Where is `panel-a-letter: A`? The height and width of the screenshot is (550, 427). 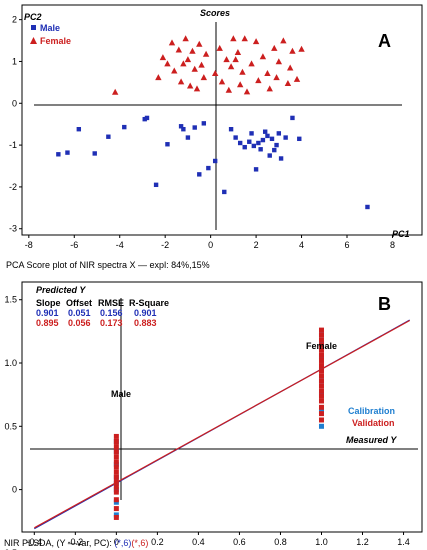 panel-a-letter: A is located at coordinates (384, 41).